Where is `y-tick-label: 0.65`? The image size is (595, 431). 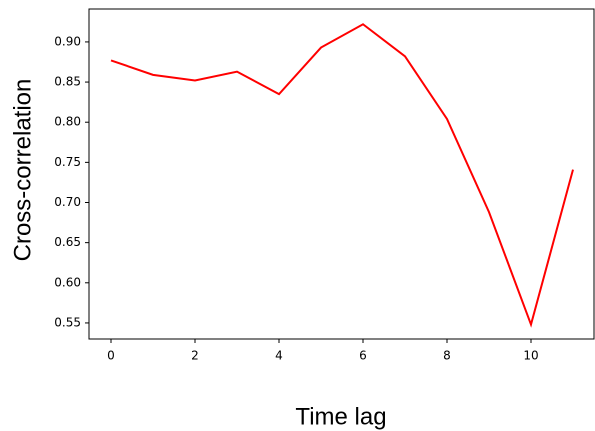 y-tick-label: 0.65 is located at coordinates (67, 242).